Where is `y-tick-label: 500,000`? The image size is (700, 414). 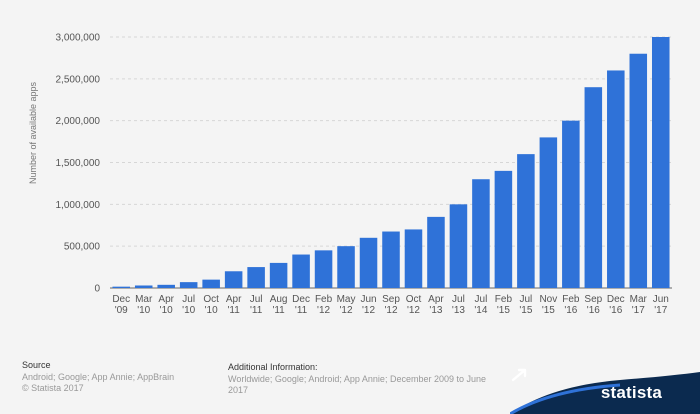
y-tick-label: 500,000 is located at coordinates (82, 247).